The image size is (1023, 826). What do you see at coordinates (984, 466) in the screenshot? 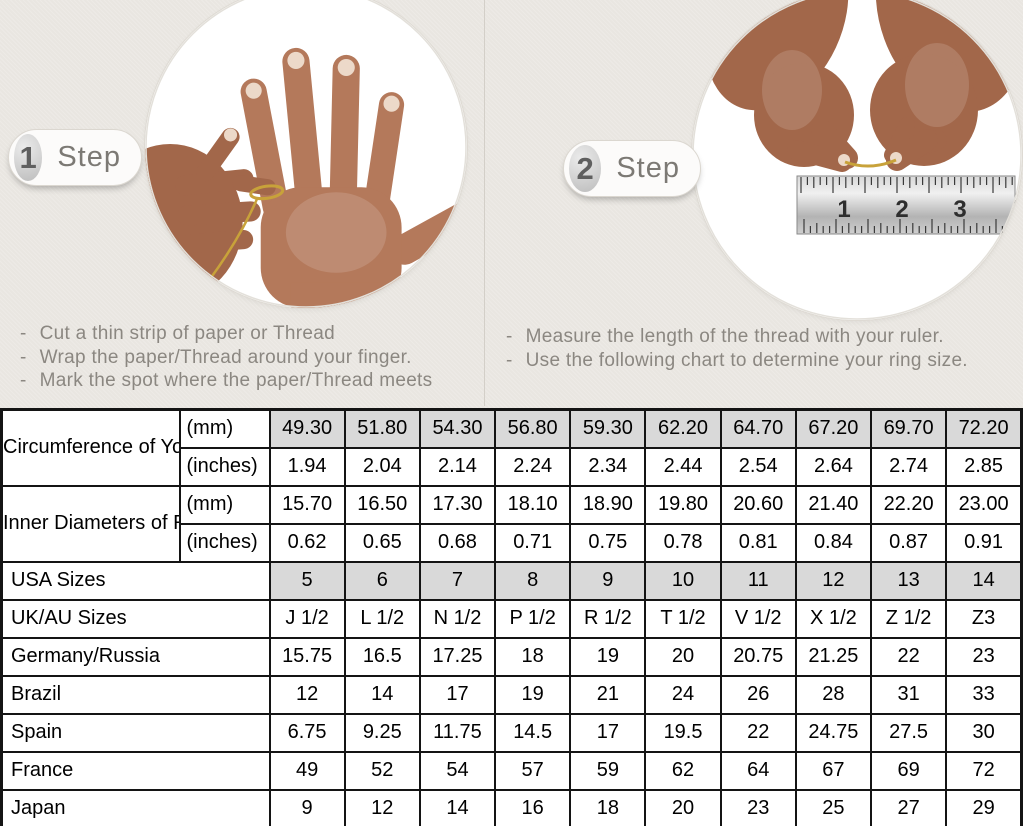
I see `table-cell: 2.85` at bounding box center [984, 466].